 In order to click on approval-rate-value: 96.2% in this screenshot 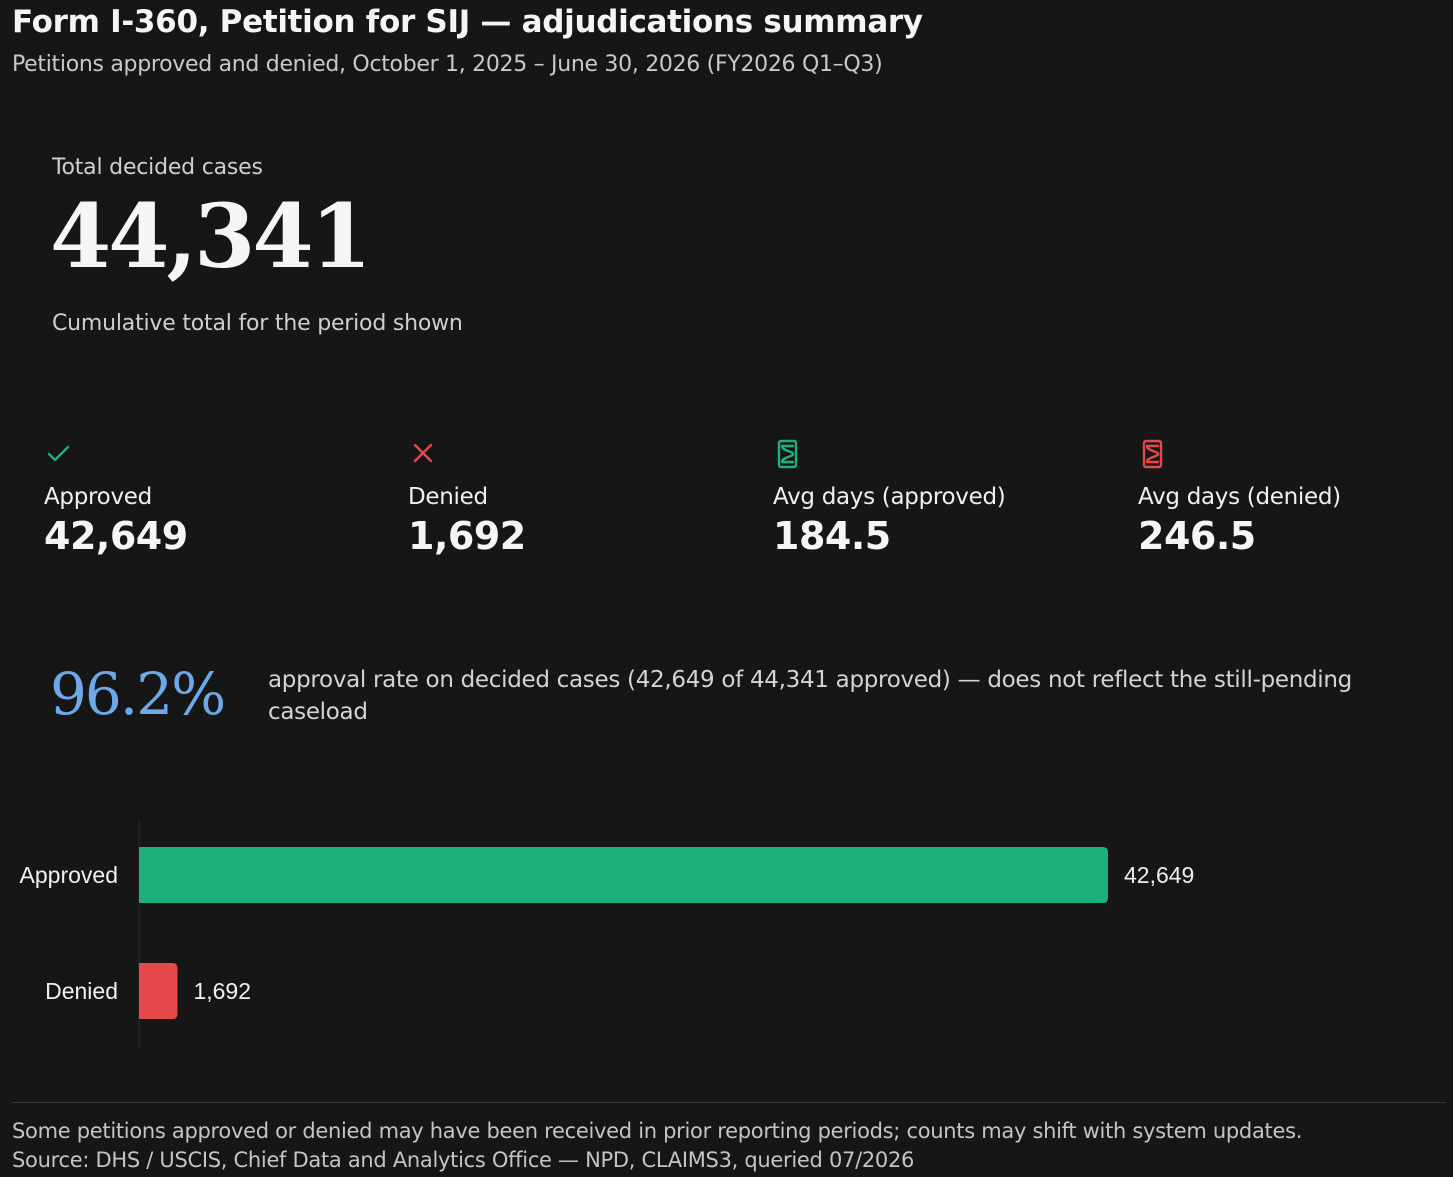, I will do `click(138, 694)`.